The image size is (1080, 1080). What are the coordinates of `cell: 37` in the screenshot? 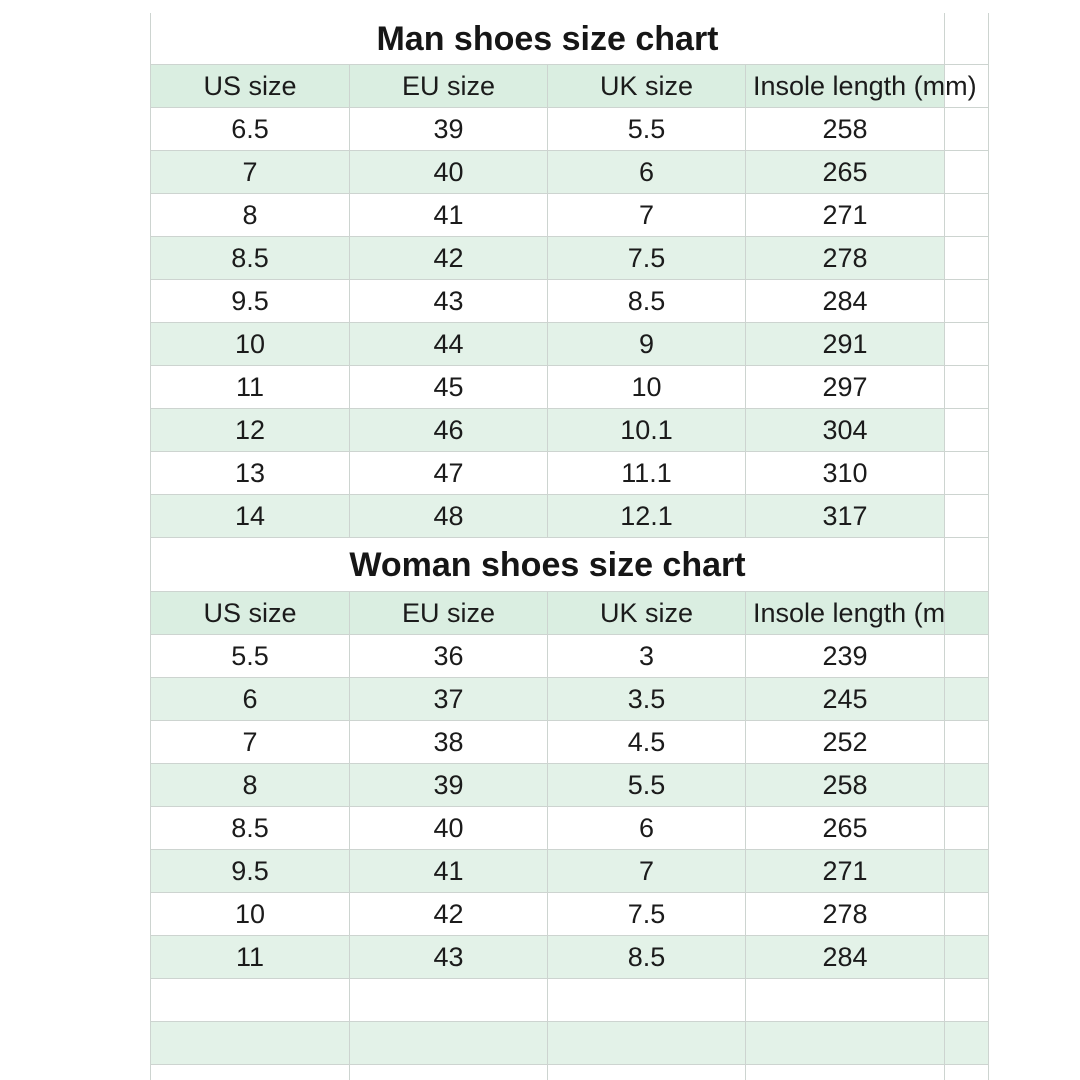 It's located at (449, 699).